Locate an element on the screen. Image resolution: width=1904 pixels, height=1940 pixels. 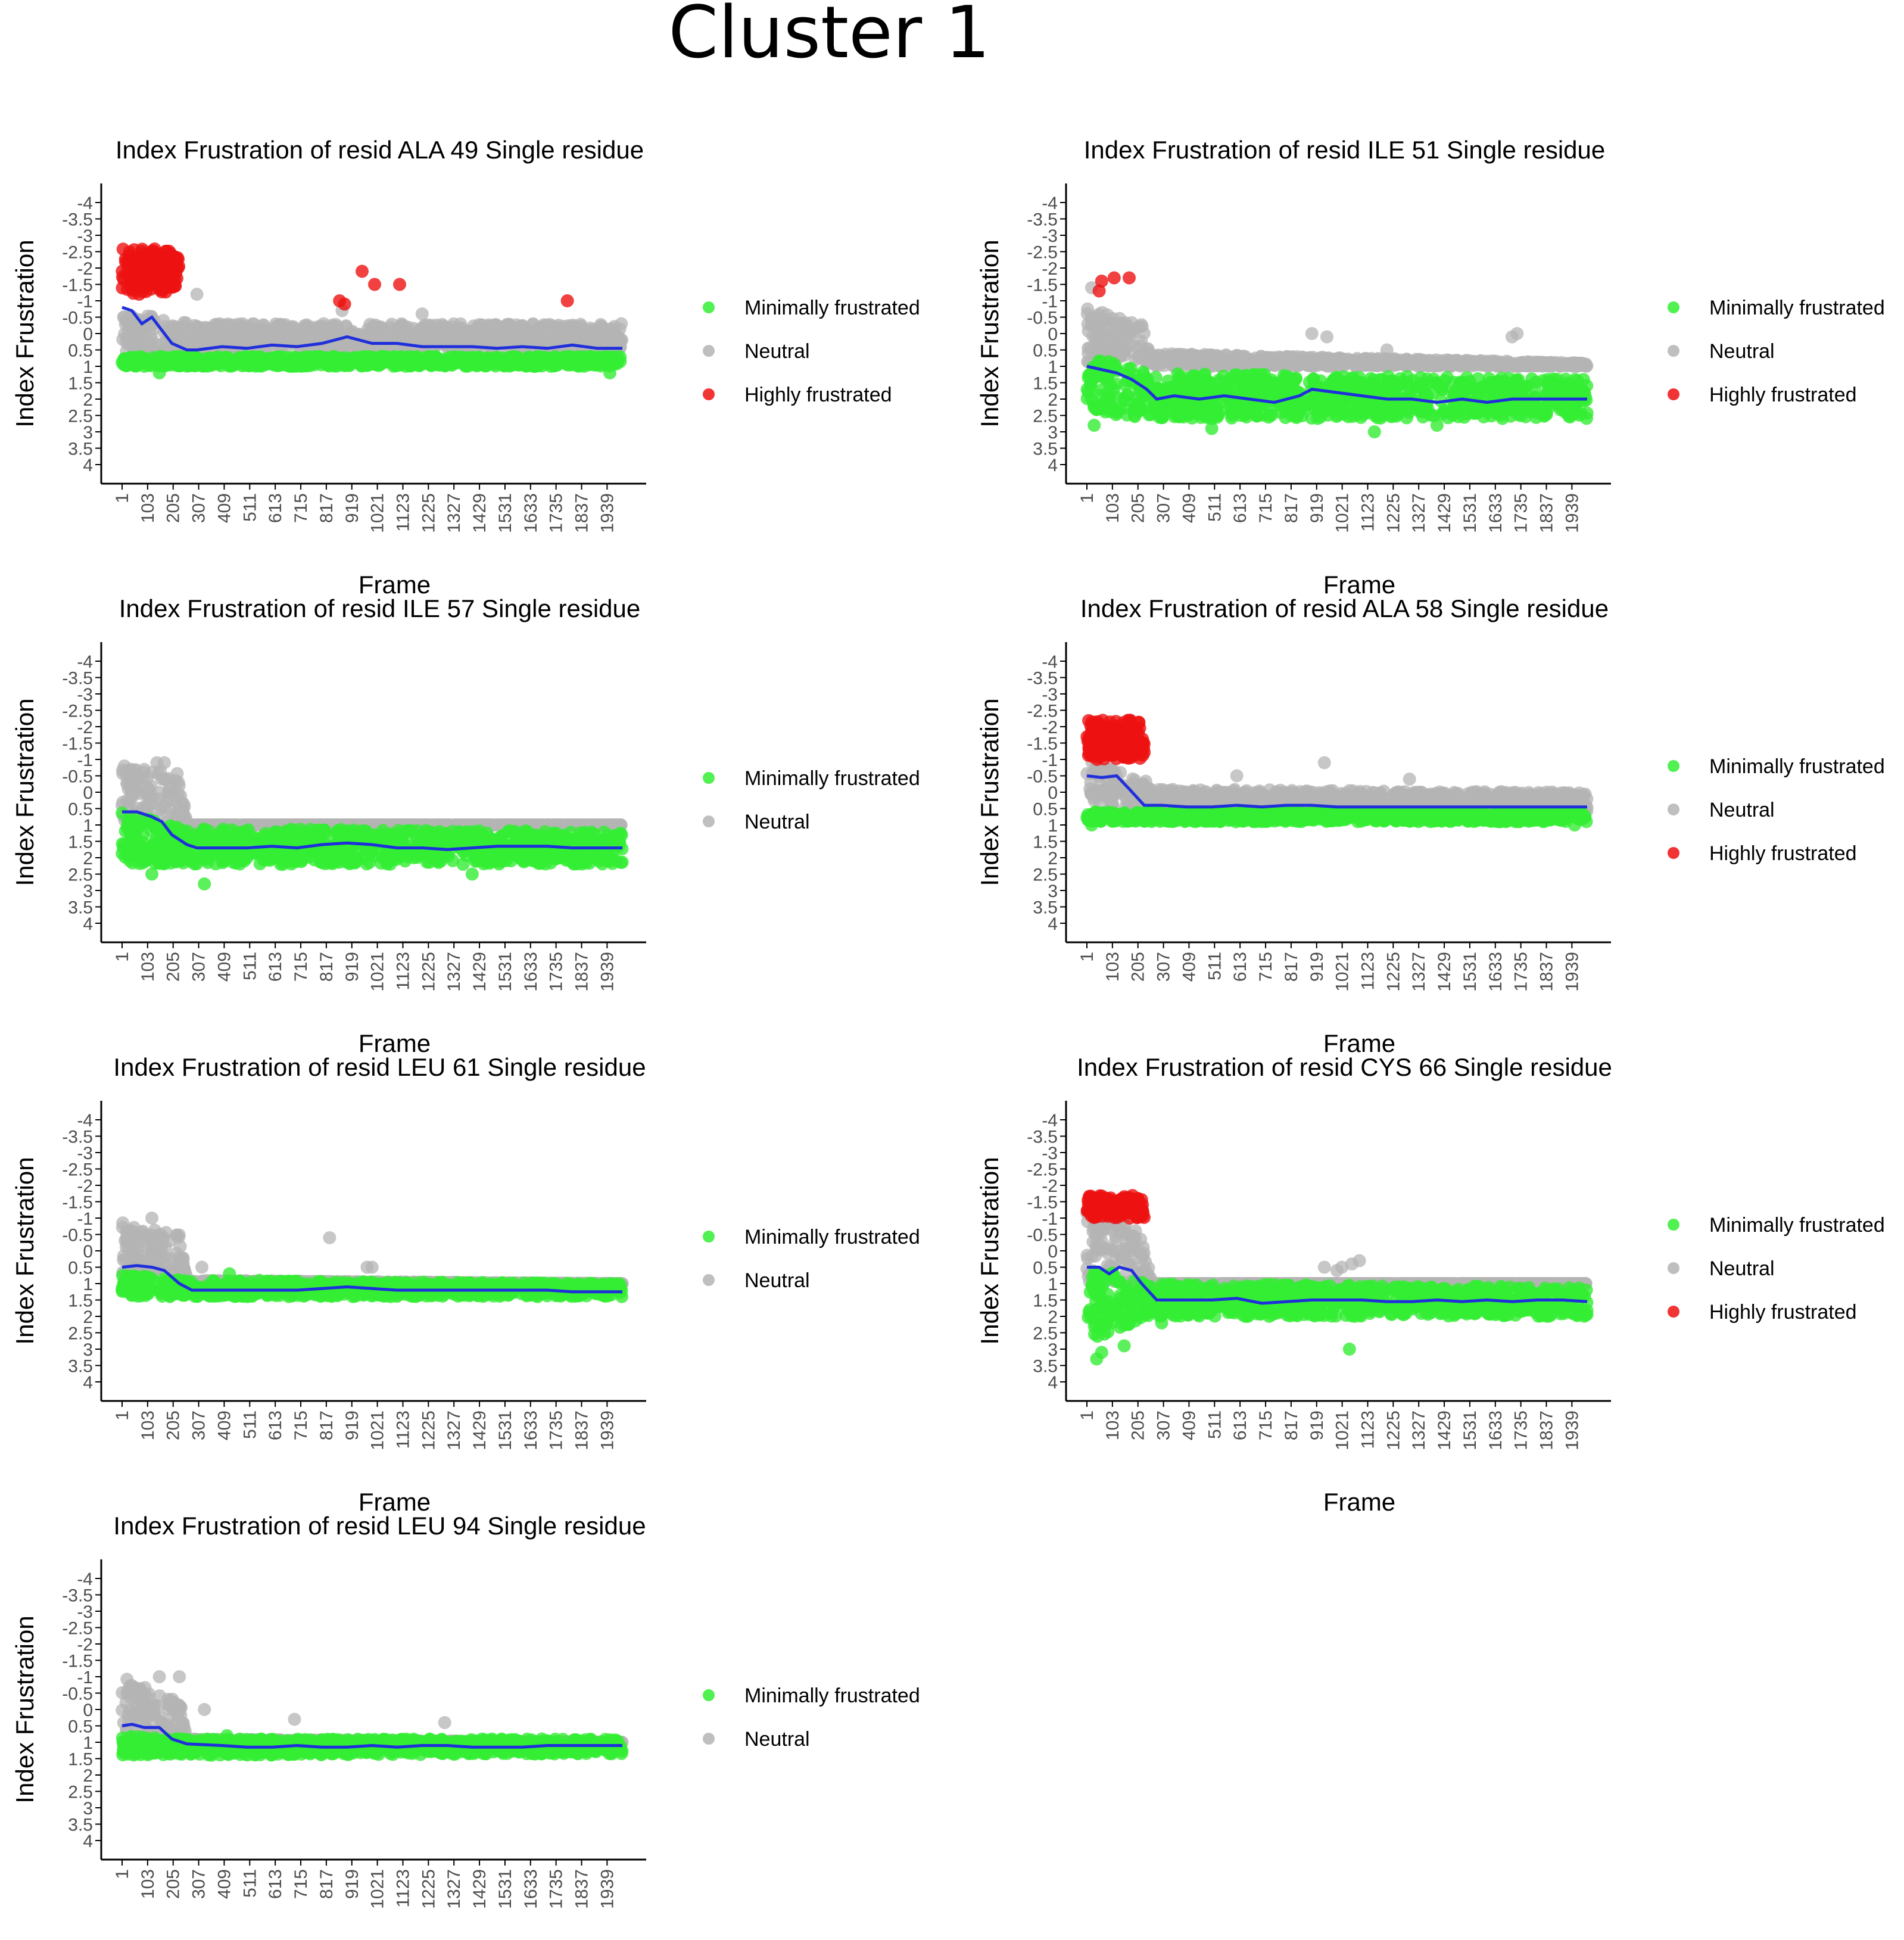
x-tick-label: 1225 is located at coordinates (428, 513).